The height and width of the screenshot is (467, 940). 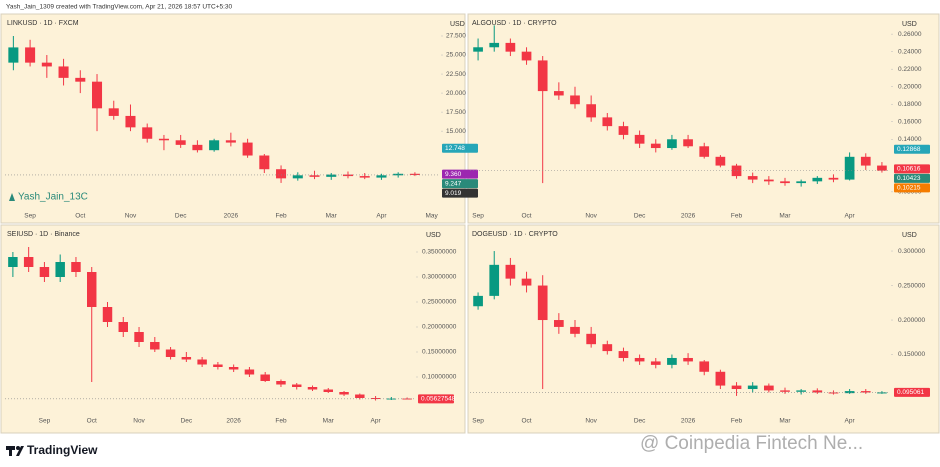 What do you see at coordinates (910, 104) in the screenshot?
I see `y-tick-label: 0.18000` at bounding box center [910, 104].